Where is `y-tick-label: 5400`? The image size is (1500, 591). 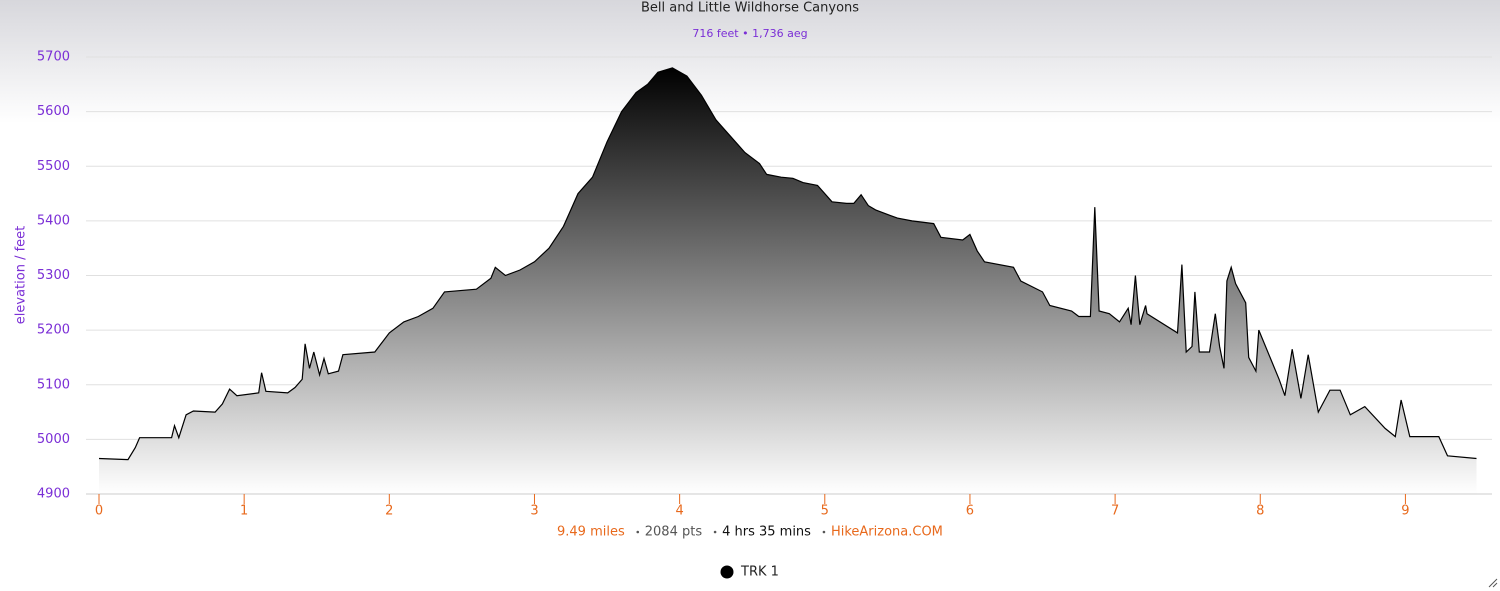
y-tick-label: 5400 is located at coordinates (53, 220).